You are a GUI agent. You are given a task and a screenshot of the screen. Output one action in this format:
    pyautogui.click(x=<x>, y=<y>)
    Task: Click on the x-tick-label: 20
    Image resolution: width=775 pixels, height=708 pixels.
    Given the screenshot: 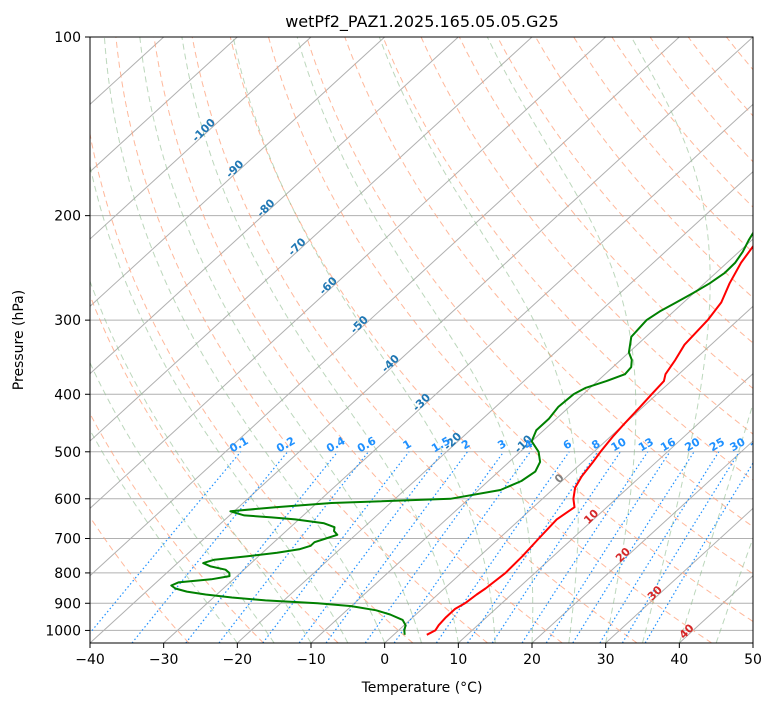 What is the action you would take?
    pyautogui.click(x=532, y=660)
    